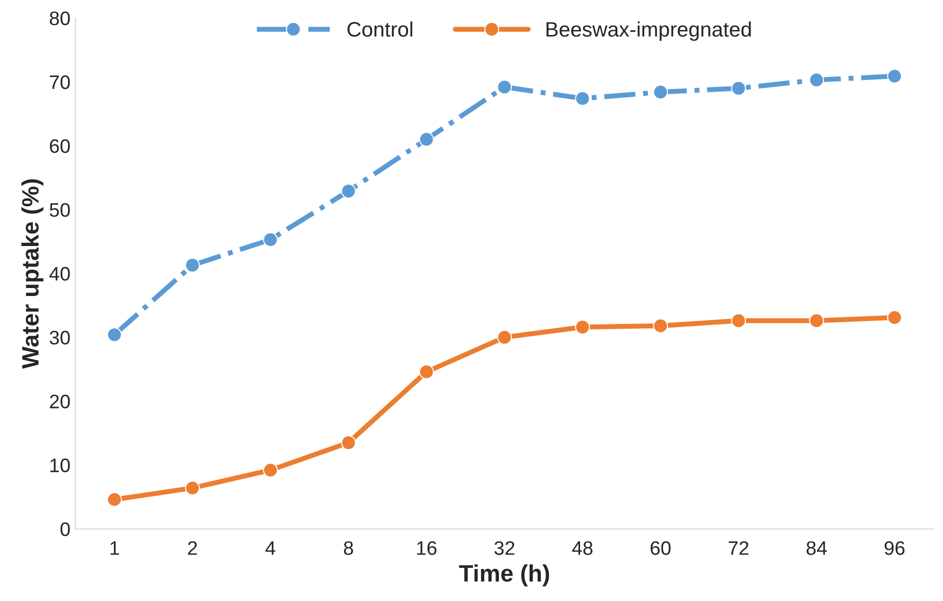  What do you see at coordinates (349, 548) in the screenshot?
I see `x-tick-label: 8` at bounding box center [349, 548].